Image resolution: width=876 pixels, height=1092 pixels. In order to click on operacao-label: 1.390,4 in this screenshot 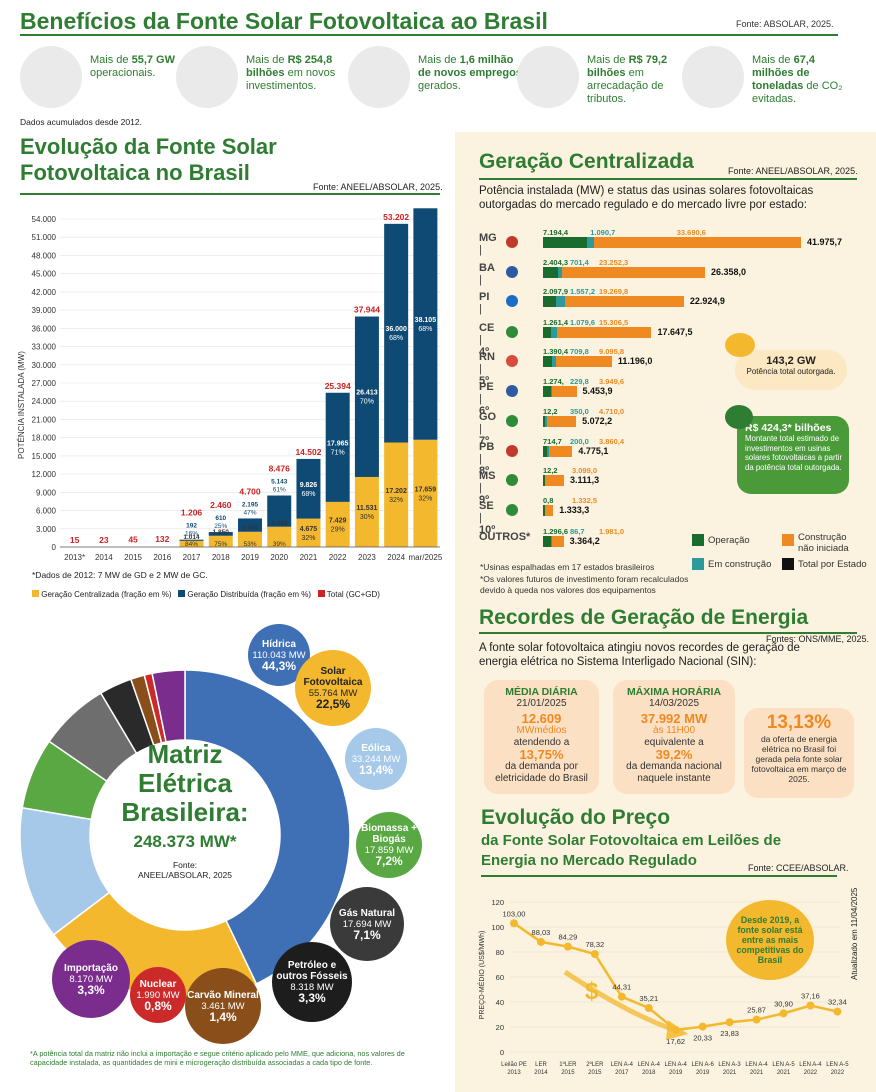, I will do `click(556, 351)`.